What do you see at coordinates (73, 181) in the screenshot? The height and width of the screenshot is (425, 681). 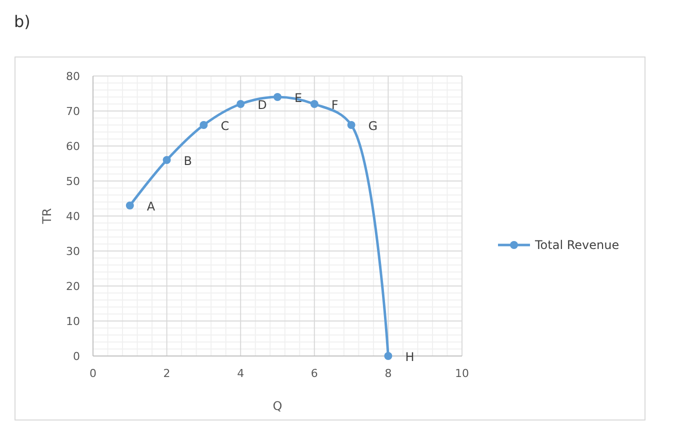 I see `y-tick-label: 50` at bounding box center [73, 181].